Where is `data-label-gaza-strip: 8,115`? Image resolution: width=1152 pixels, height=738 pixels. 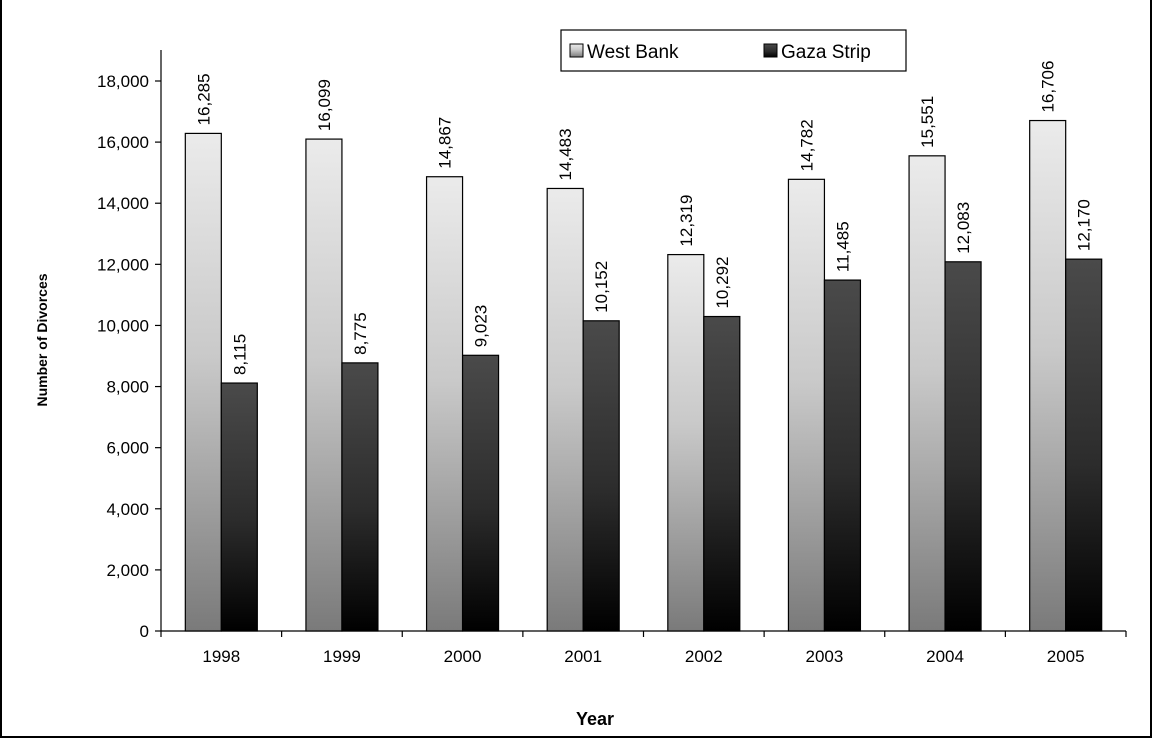 data-label-gaza-strip: 8,115 is located at coordinates (239, 354).